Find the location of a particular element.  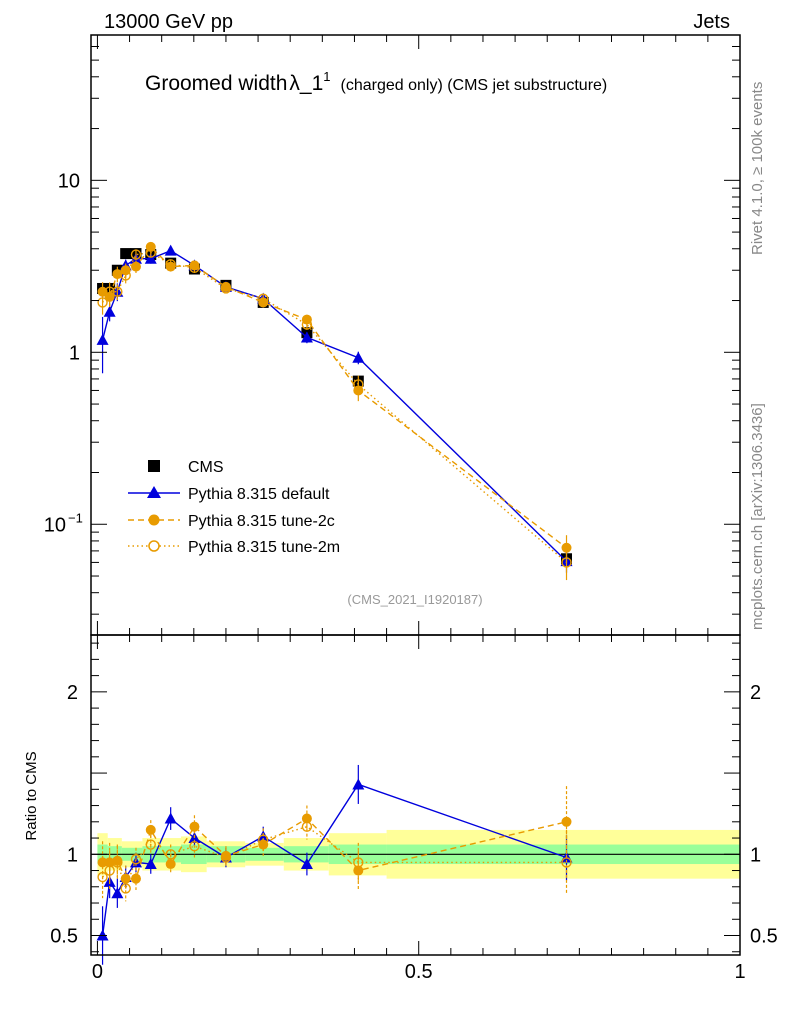

energy-label: 13000 GeV pp is located at coordinates (168, 22).